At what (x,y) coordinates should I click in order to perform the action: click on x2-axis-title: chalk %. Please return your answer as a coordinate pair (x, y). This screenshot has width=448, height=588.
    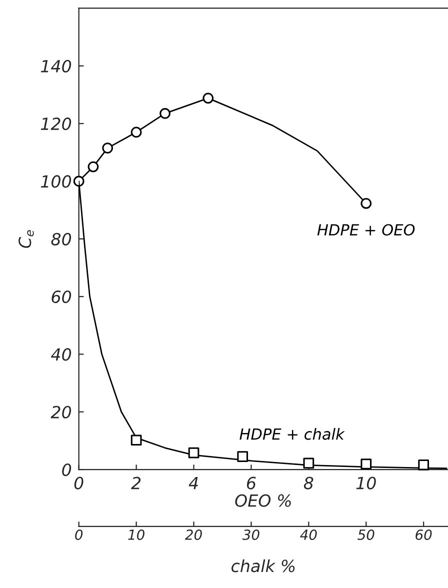
    Looking at the image, I should click on (263, 565).